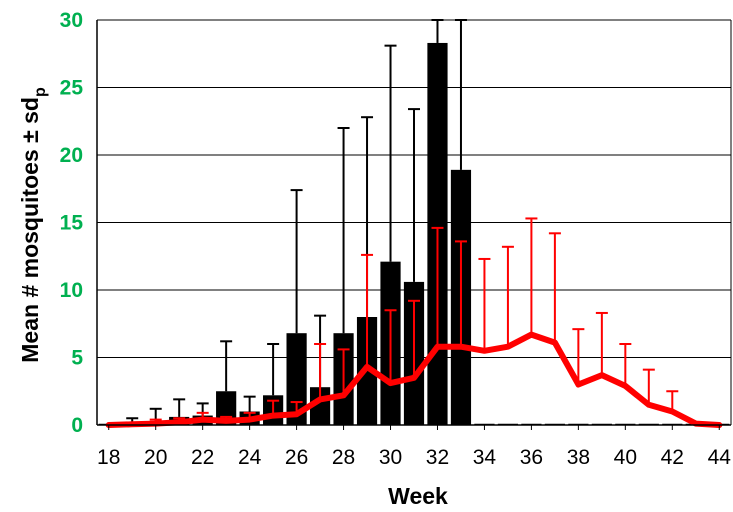 This screenshot has height=512, width=733. What do you see at coordinates (437, 457) in the screenshot?
I see `x-tick-label: 32` at bounding box center [437, 457].